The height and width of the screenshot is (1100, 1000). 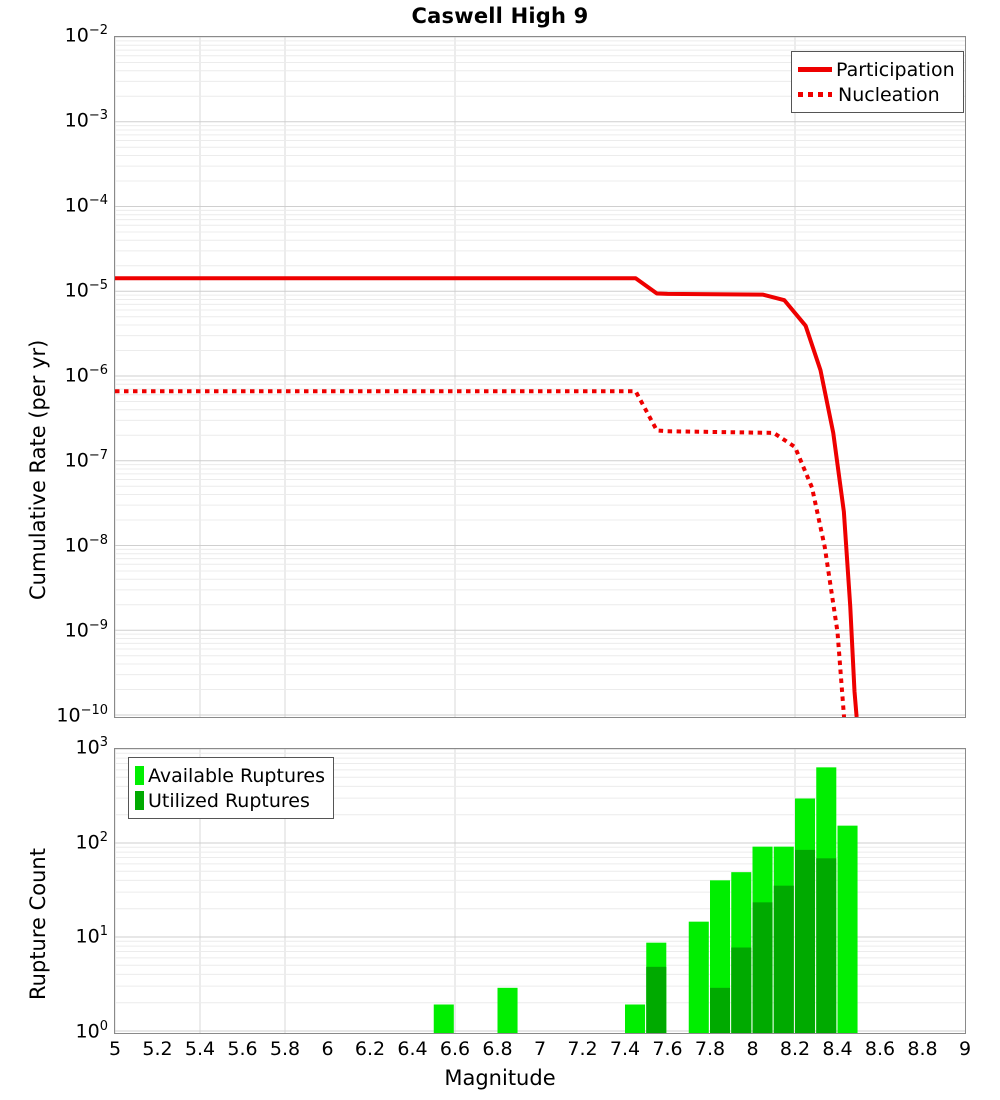 What do you see at coordinates (500, 16) in the screenshot?
I see `page-title: Caswell High 9` at bounding box center [500, 16].